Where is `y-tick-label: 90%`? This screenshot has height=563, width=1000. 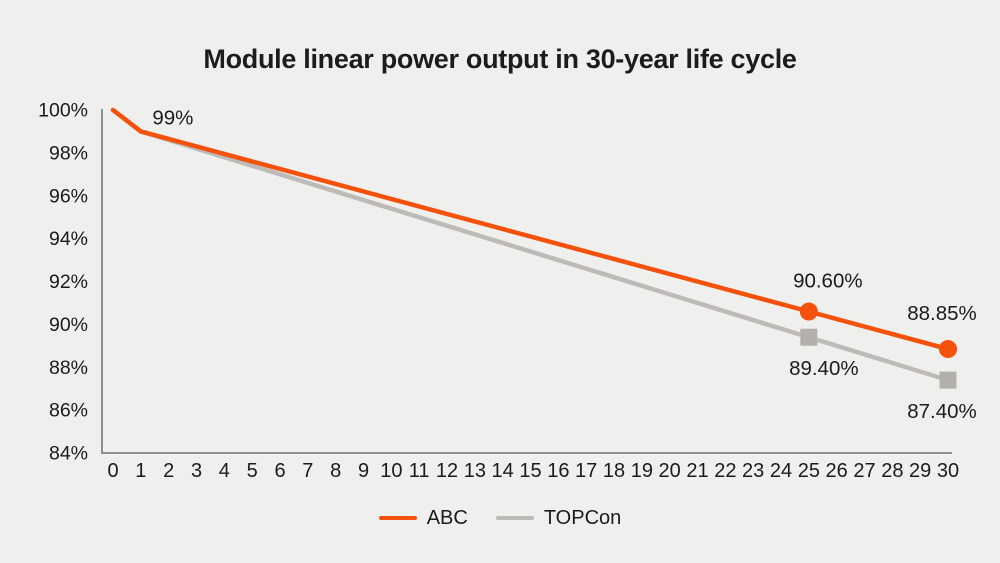 y-tick-label: 90% is located at coordinates (68, 325).